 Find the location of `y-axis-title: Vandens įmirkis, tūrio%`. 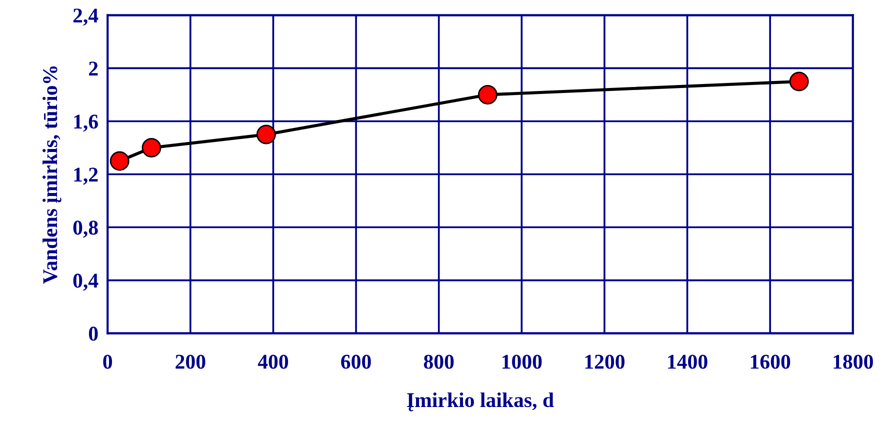

y-axis-title: Vandens įmirkis, tūrio% is located at coordinates (52, 175).